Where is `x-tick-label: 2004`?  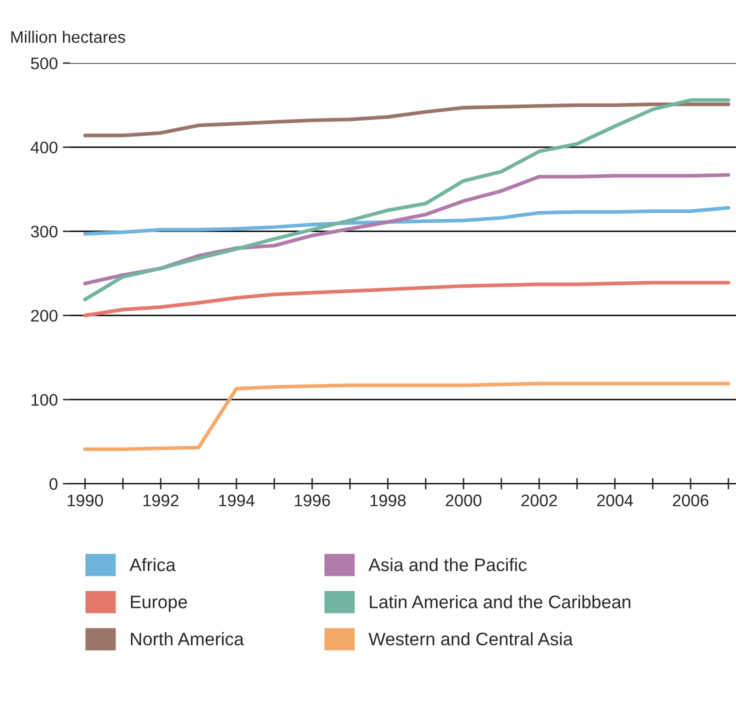
x-tick-label: 2004 is located at coordinates (615, 500).